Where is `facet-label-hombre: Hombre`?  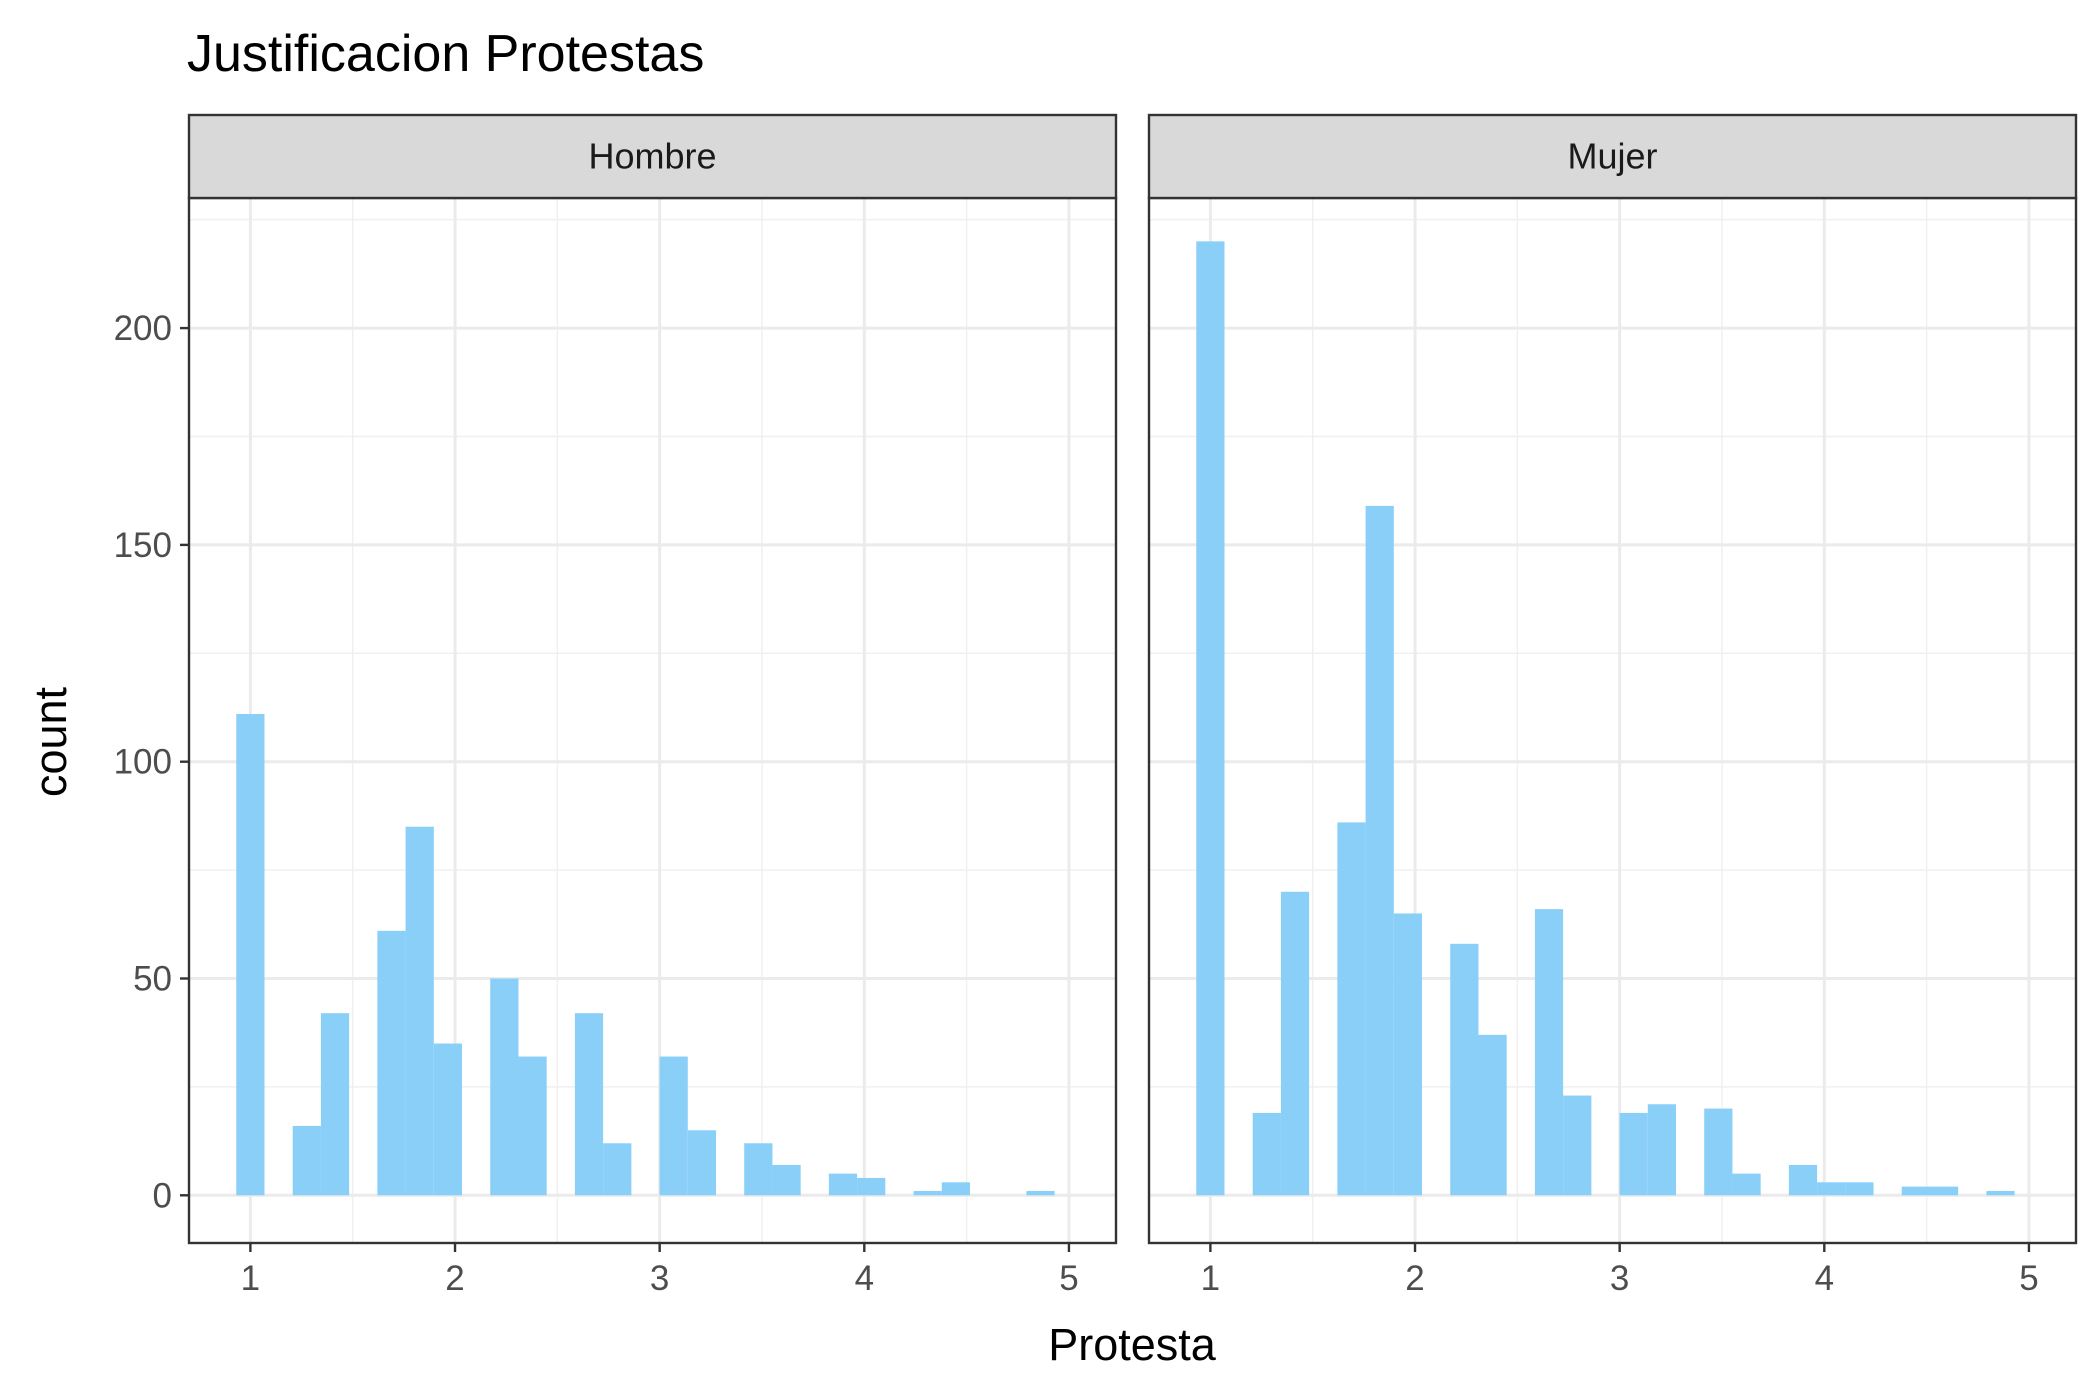 facet-label-hombre: Hombre is located at coordinates (652, 156).